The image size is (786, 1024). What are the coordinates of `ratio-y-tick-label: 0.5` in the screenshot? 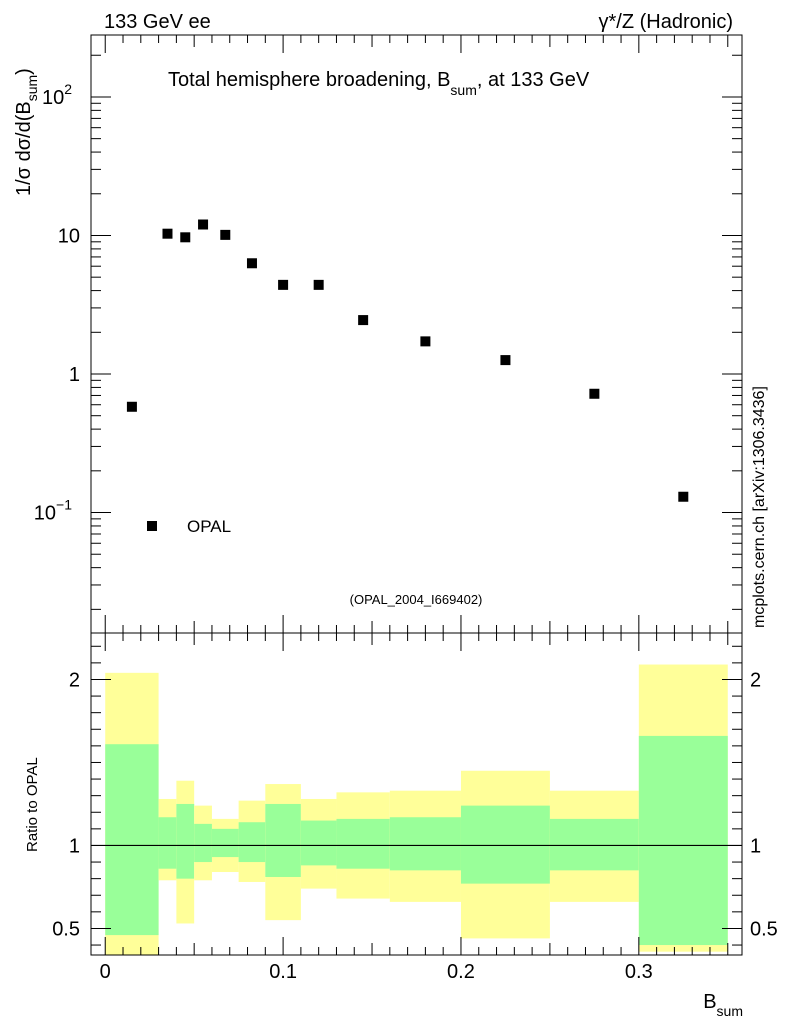 It's located at (66, 929).